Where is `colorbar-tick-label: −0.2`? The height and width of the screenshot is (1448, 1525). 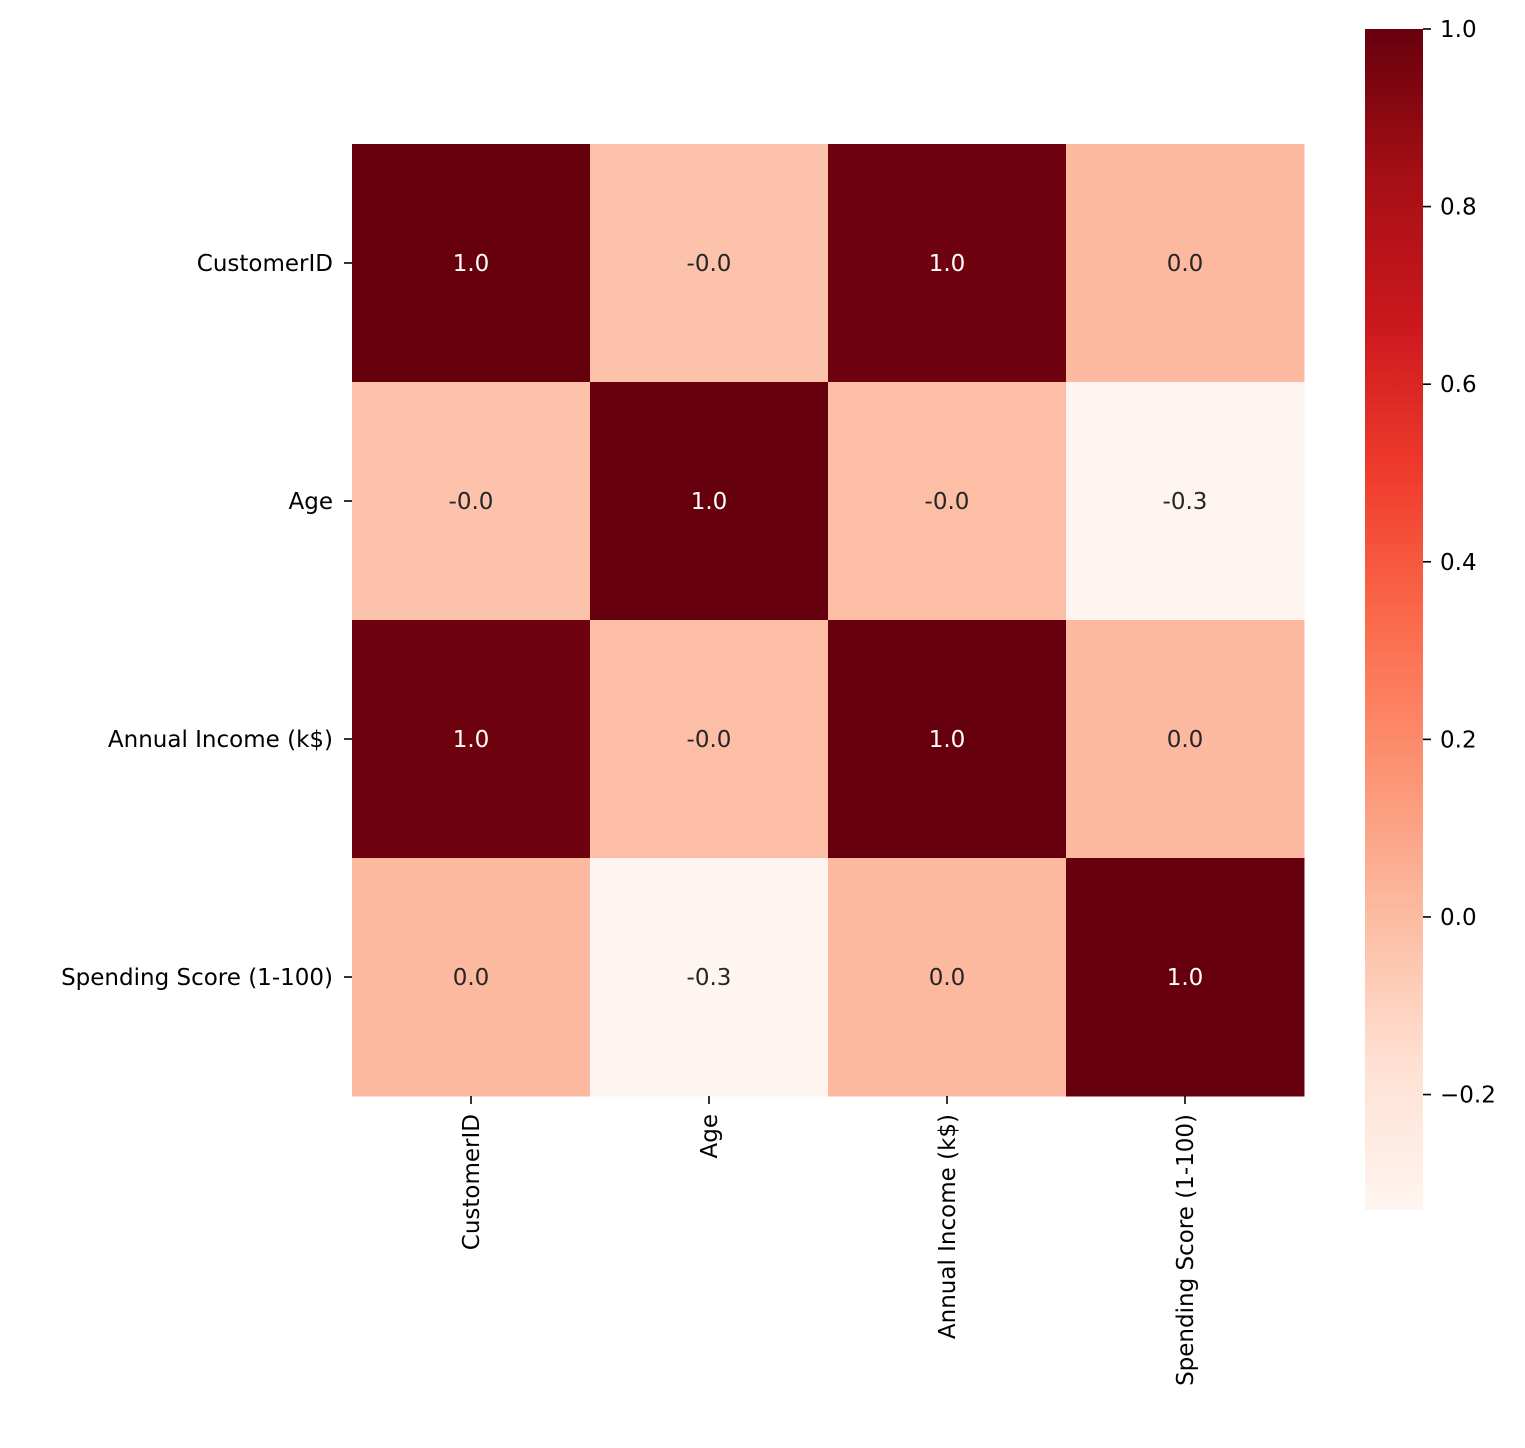
colorbar-tick-label: −0.2 is located at coordinates (1468, 1096).